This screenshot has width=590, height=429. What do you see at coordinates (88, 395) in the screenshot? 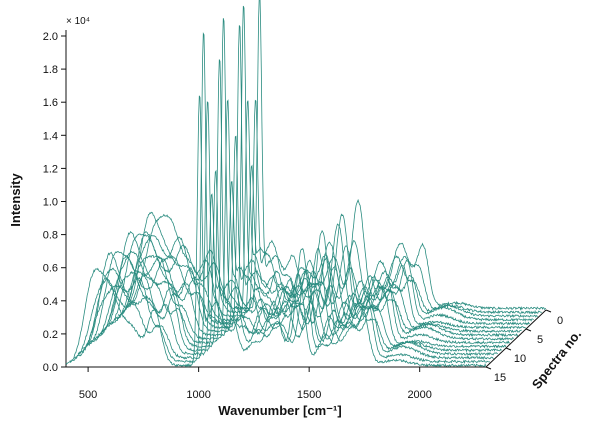
I see `x-tick-label: 500` at bounding box center [88, 395].